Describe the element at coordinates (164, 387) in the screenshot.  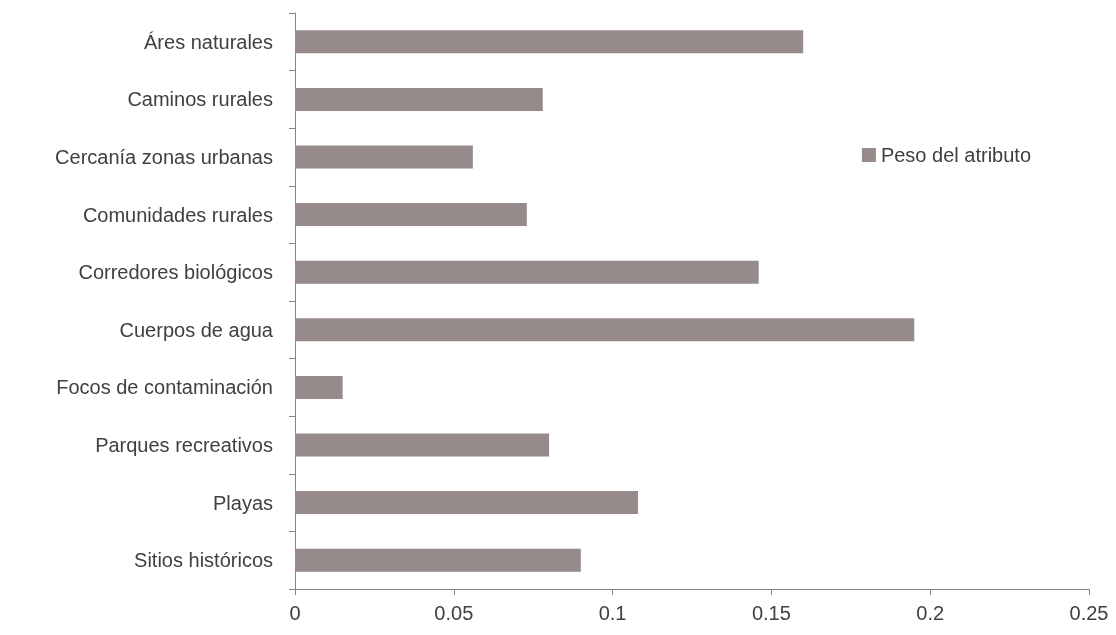
I see `y-tick-label: Focos de contaminación` at that location.